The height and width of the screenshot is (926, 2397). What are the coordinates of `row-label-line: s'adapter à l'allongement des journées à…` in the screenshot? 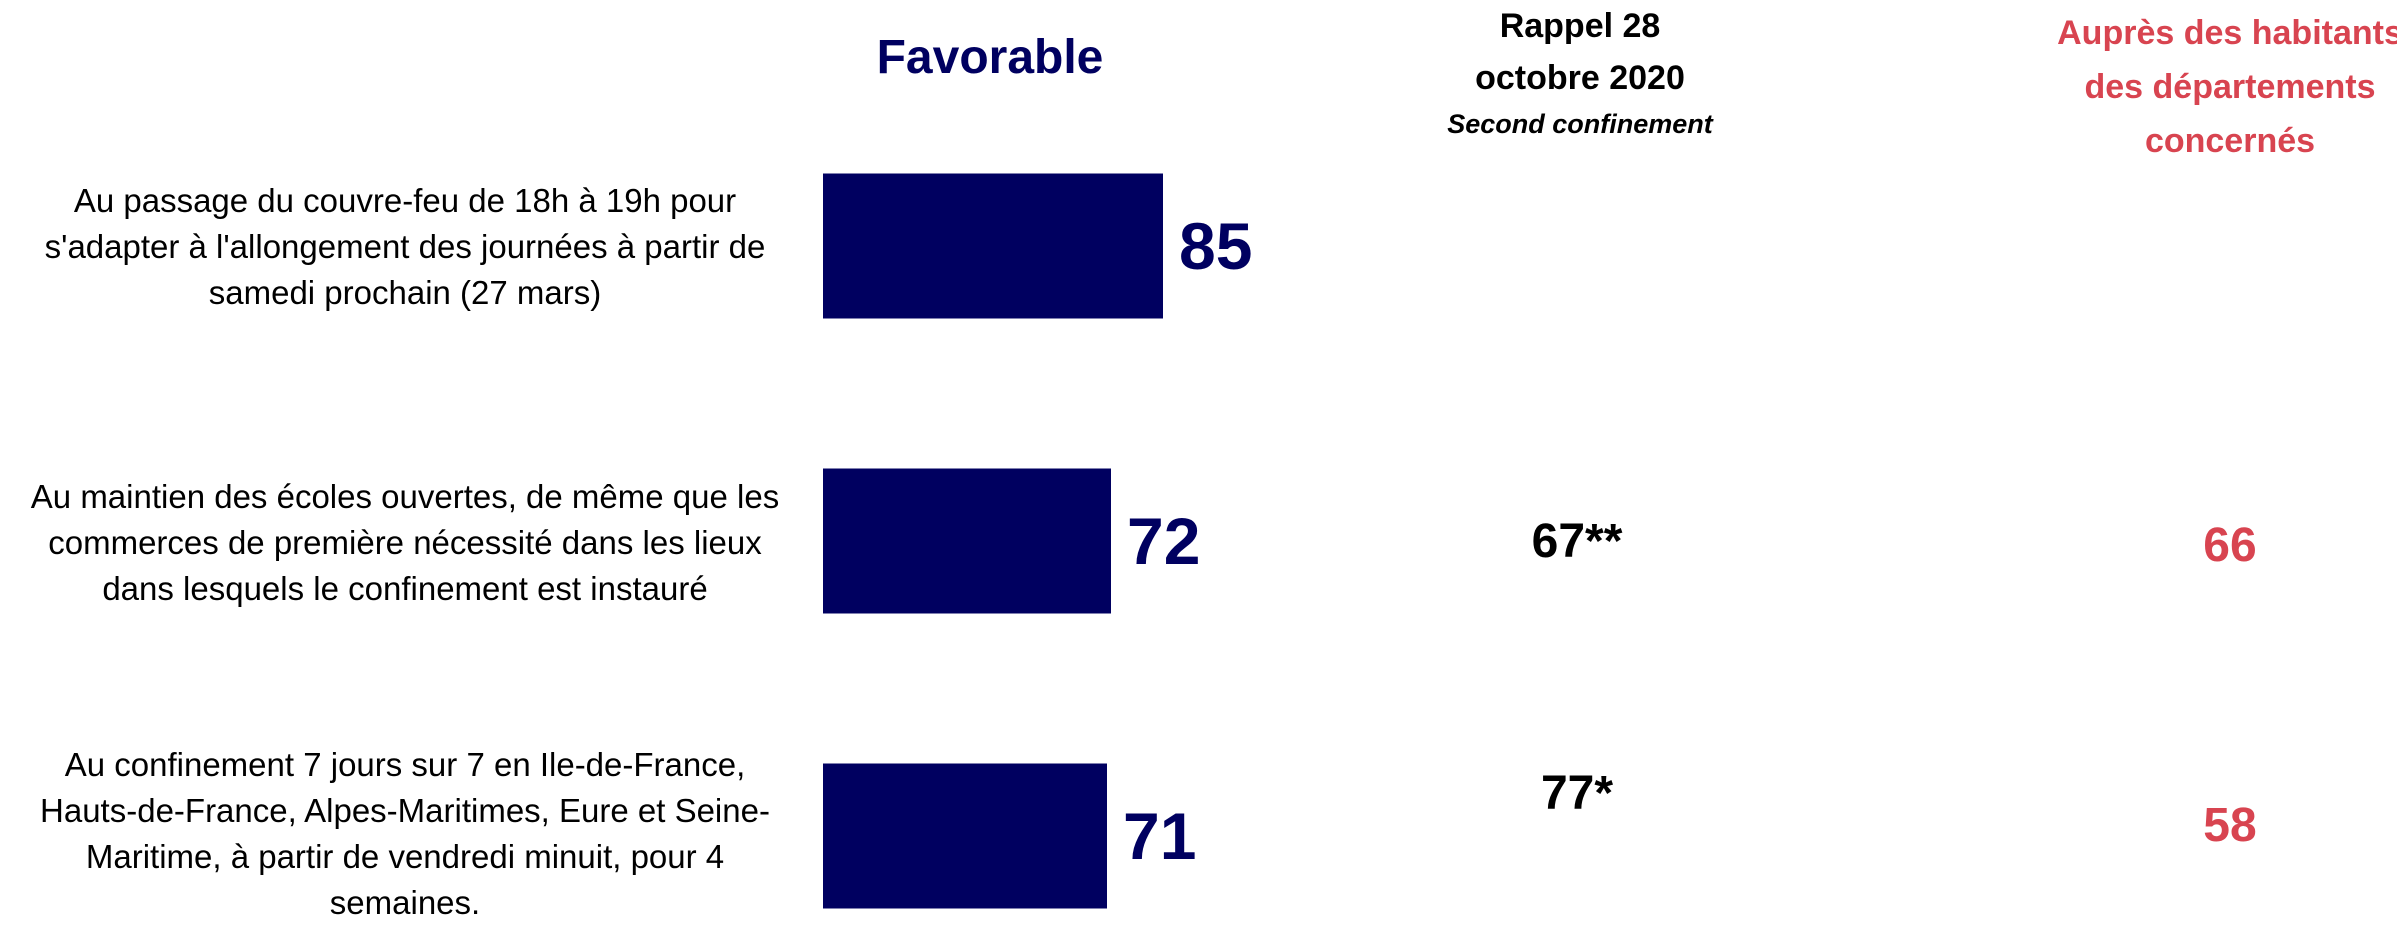 It's located at (405, 246).